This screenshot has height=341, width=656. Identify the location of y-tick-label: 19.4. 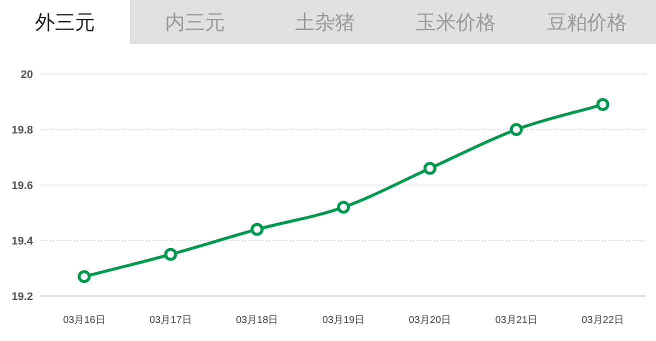
(23, 242).